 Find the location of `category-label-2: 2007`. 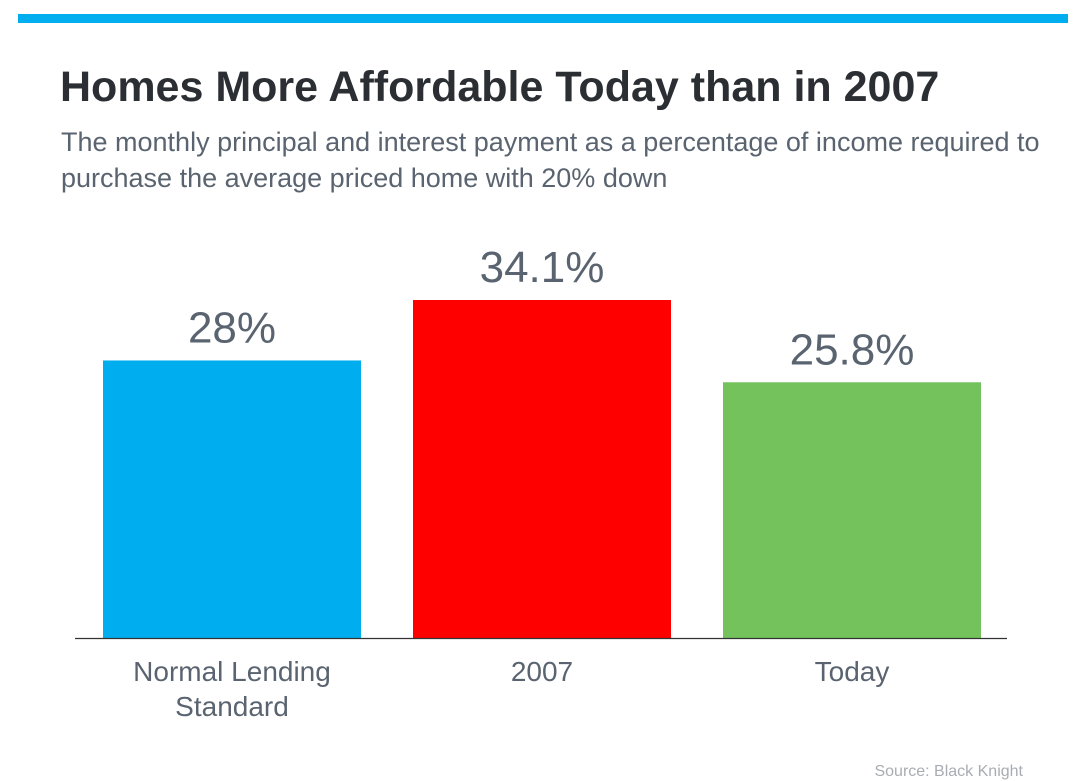

category-label-2: 2007 is located at coordinates (542, 671).